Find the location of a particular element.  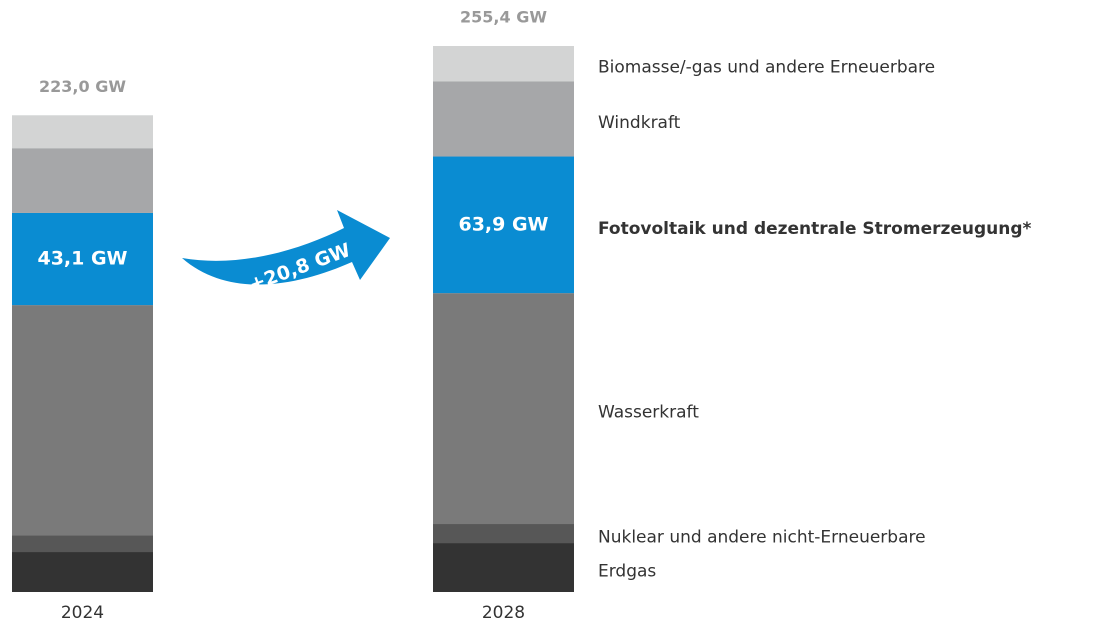

total-label: 255,4 GW is located at coordinates (503, 17).